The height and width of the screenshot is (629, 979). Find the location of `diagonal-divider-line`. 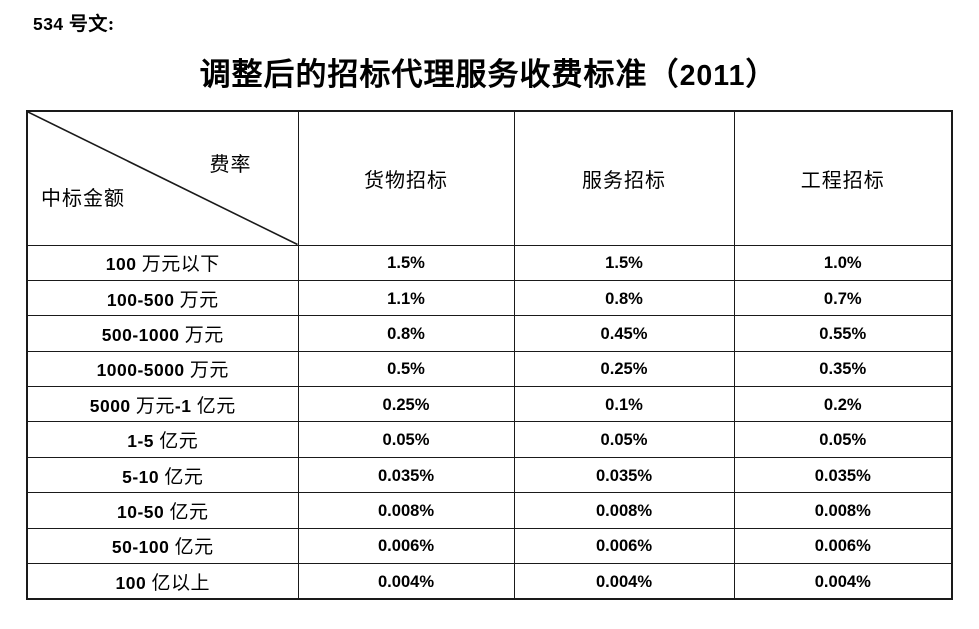

diagonal-divider-line is located at coordinates (163, 178).